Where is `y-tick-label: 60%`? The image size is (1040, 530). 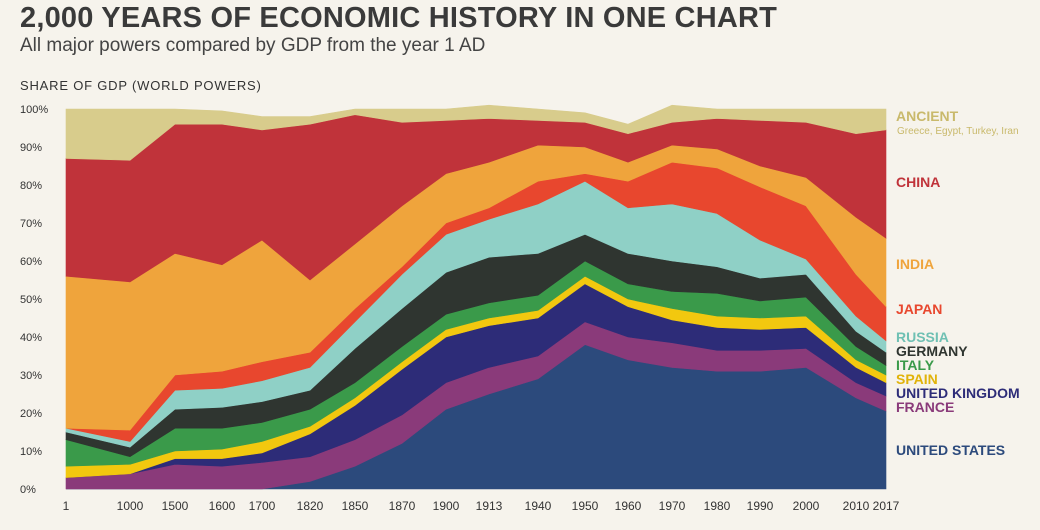 y-tick-label: 60% is located at coordinates (31, 262).